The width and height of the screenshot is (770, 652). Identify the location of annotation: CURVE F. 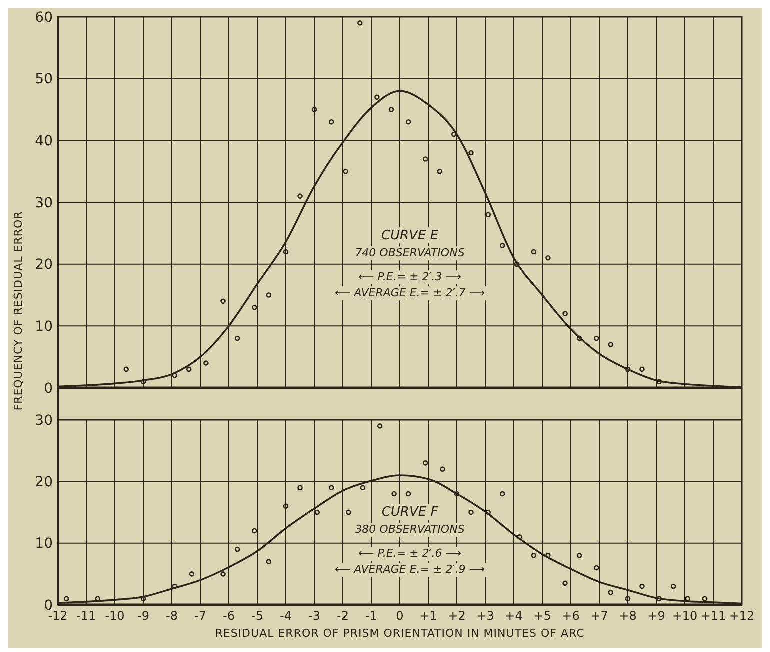
(410, 512).